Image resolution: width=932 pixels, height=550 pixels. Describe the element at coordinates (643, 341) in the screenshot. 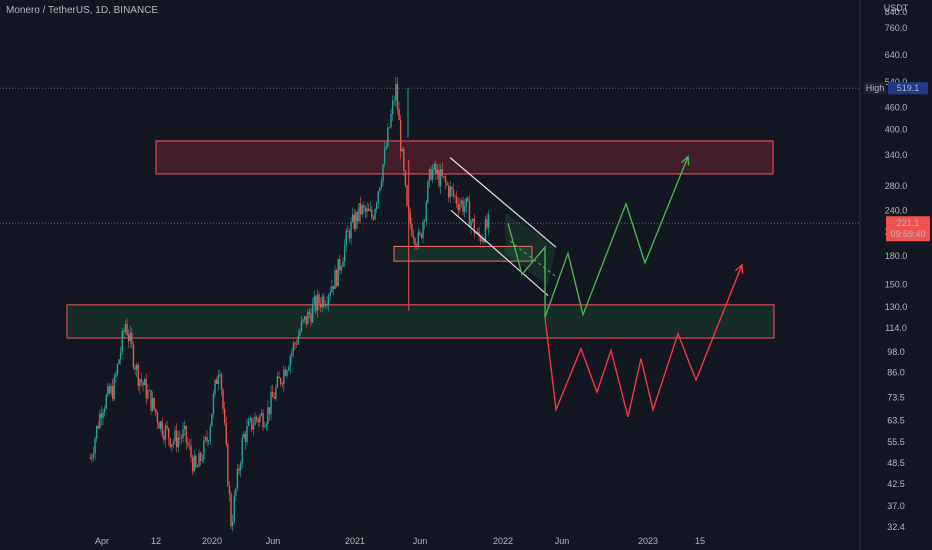

I see `projection-bearish` at that location.